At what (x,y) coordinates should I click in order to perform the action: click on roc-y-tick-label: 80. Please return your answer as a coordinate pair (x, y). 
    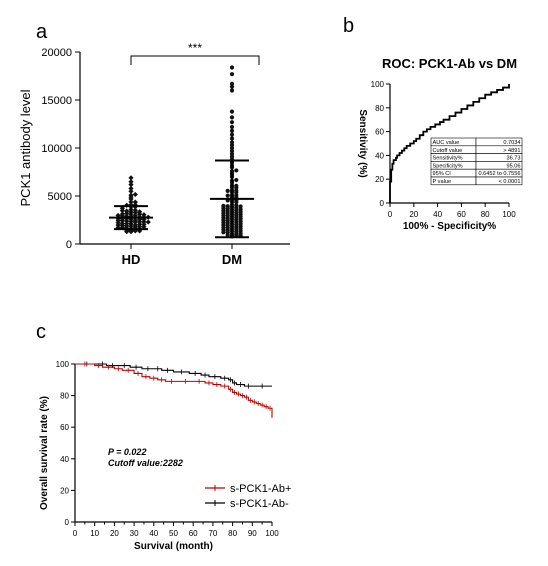
    Looking at the image, I should click on (379, 108).